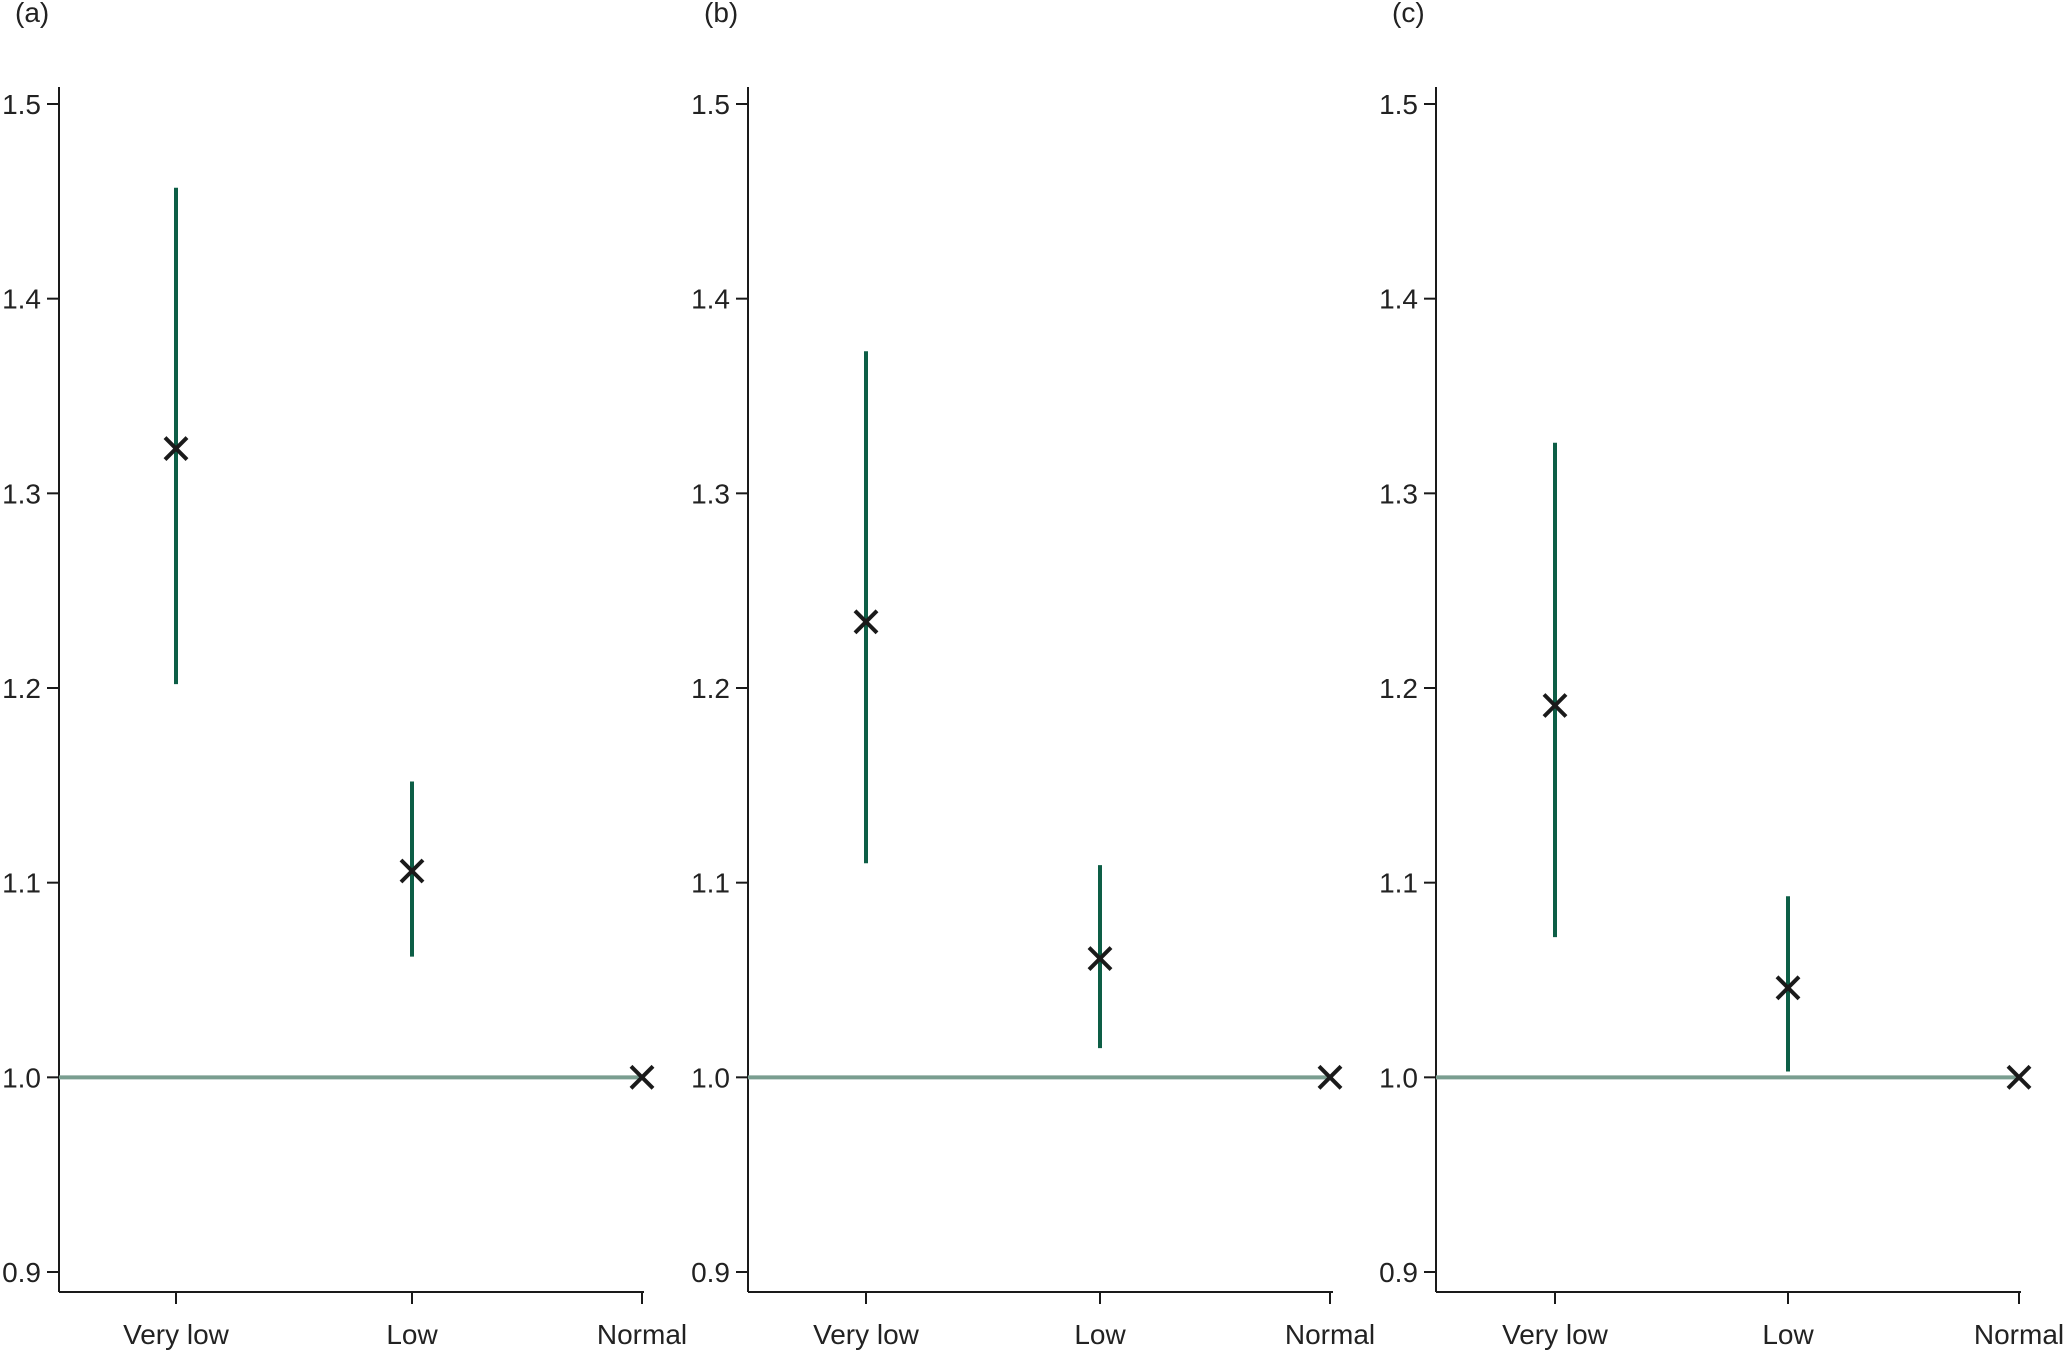 This screenshot has height=1350, width=2067. Describe the element at coordinates (32, 14) in the screenshot. I see `panel-label: (a)` at that location.